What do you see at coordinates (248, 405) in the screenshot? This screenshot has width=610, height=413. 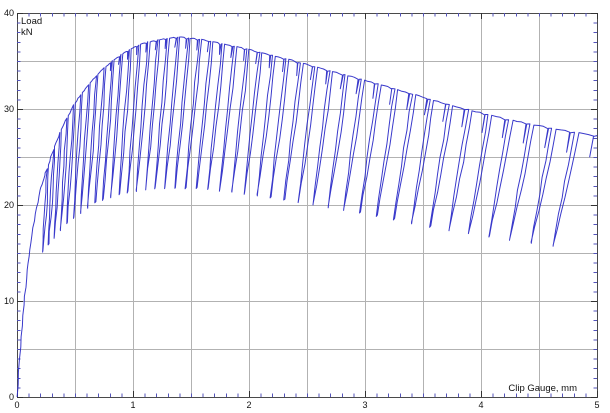 I see `x-tick-label: 2` at bounding box center [248, 405].